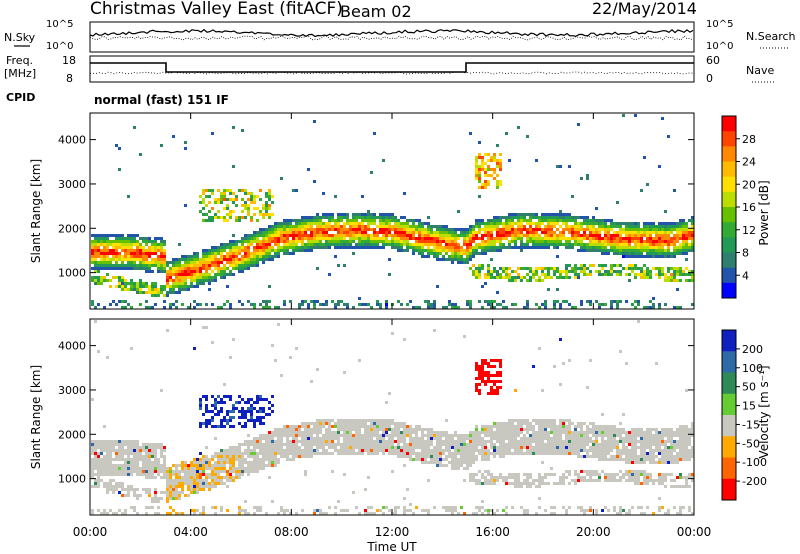 The height and width of the screenshot is (554, 800). I want to click on y-tick-label: 3000, so click(72, 184).